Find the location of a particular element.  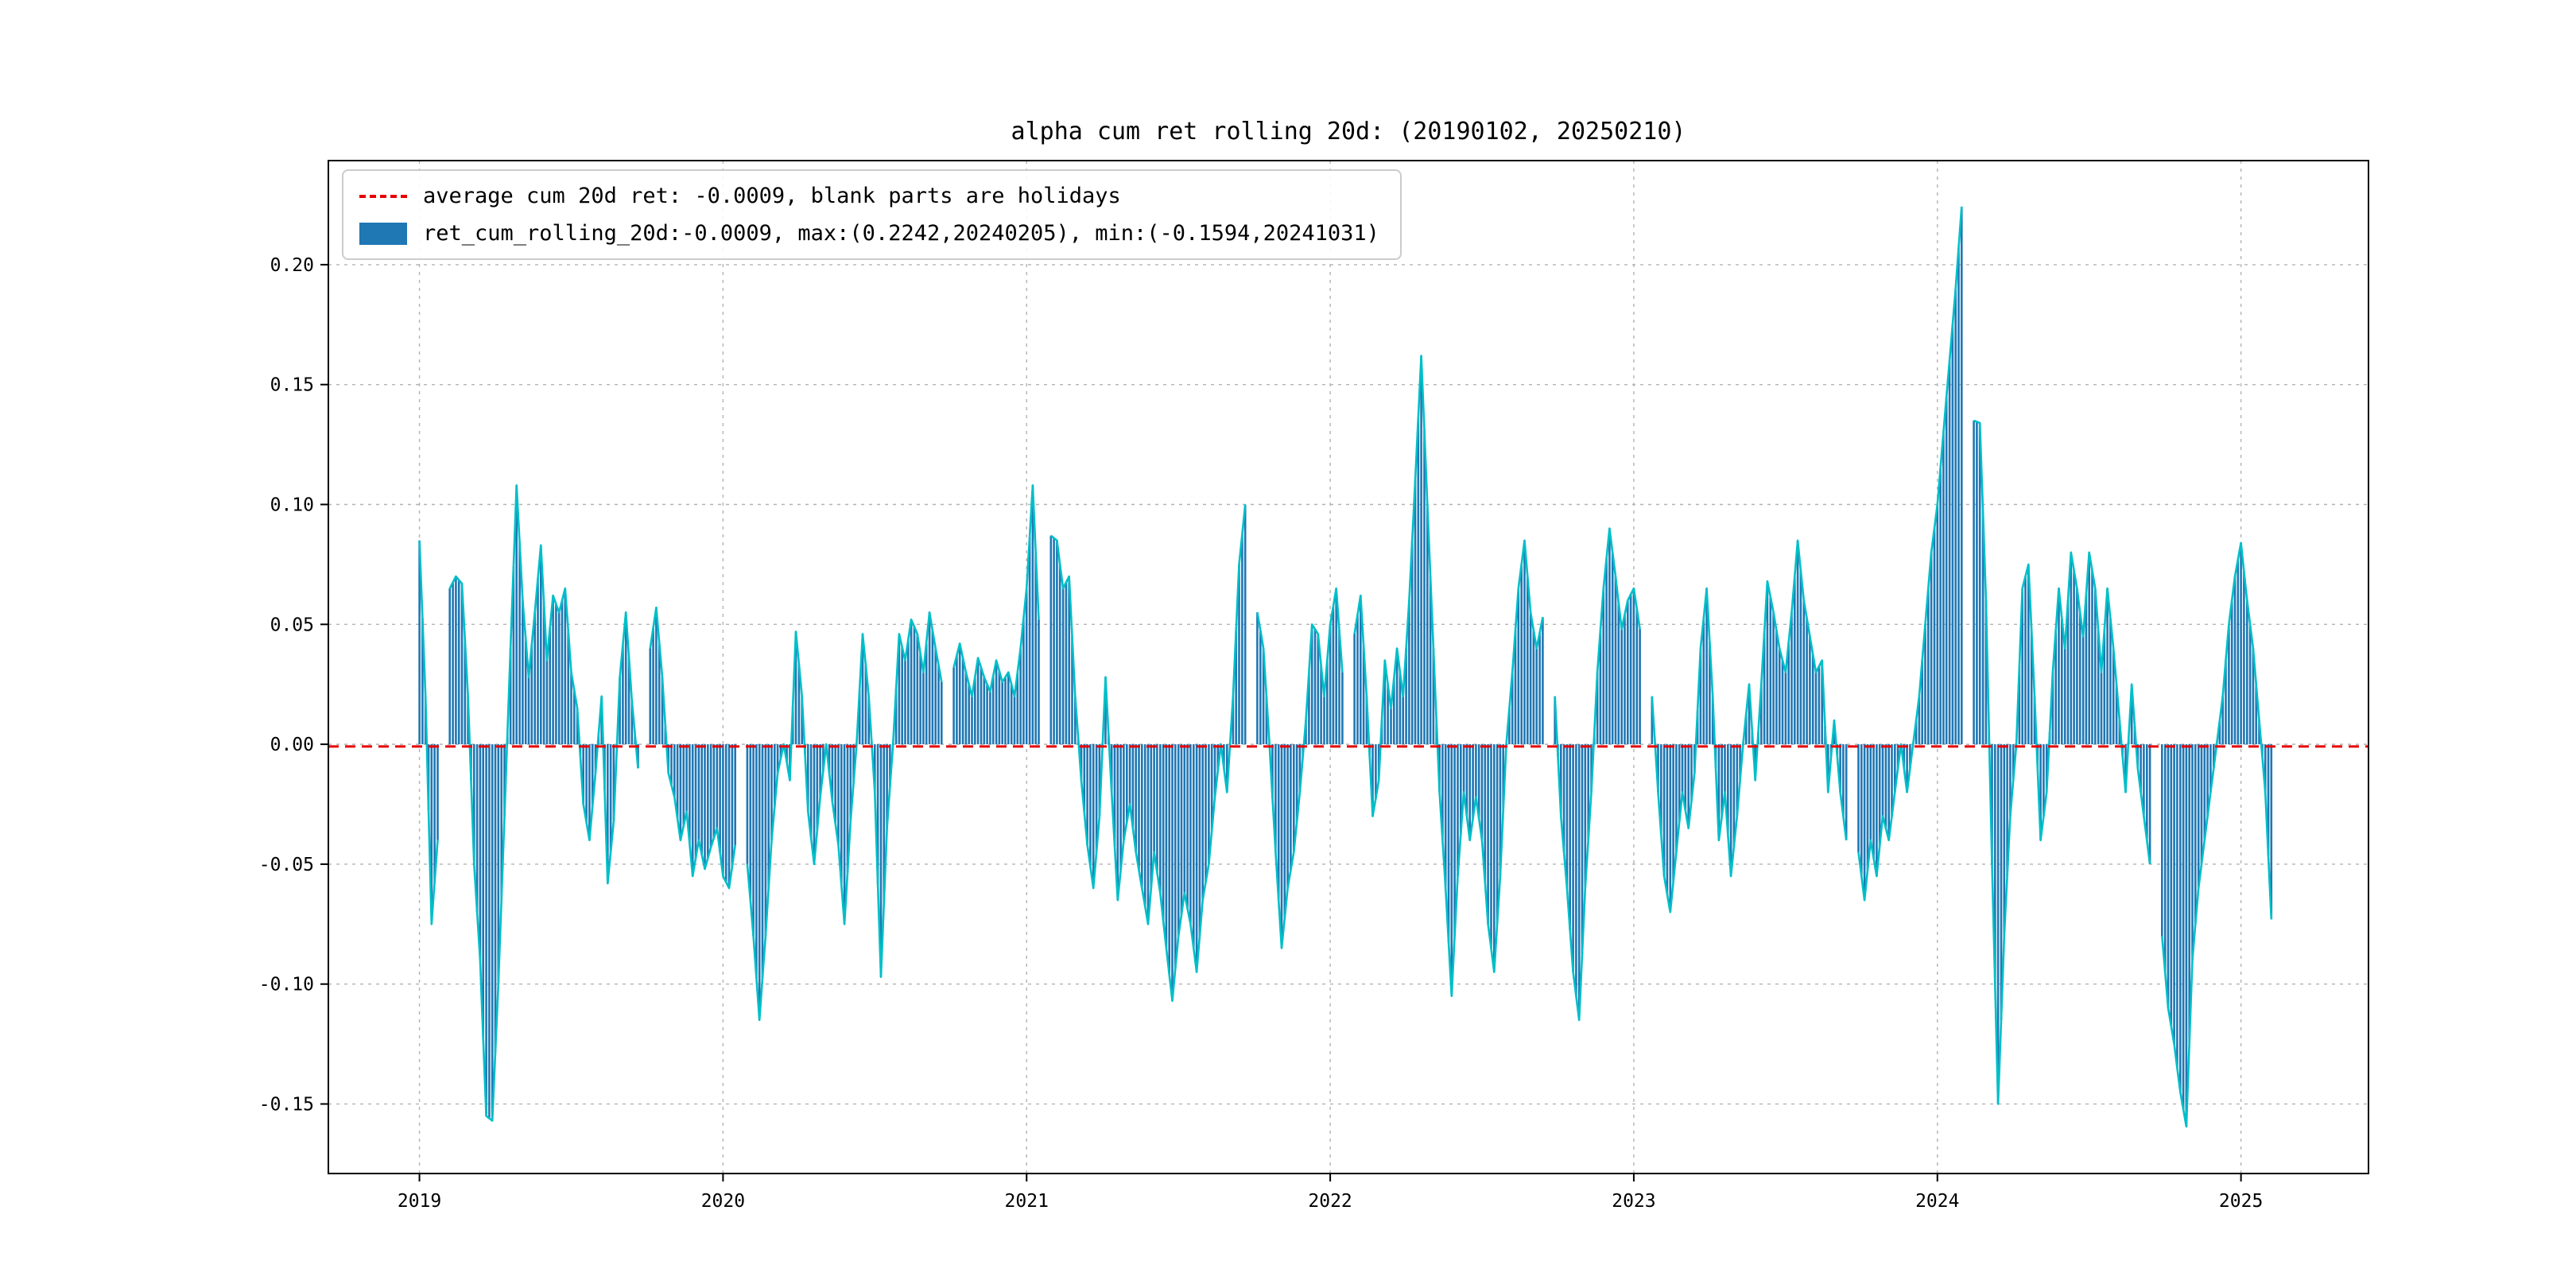

x-tick-label: 2023 is located at coordinates (1633, 1202).